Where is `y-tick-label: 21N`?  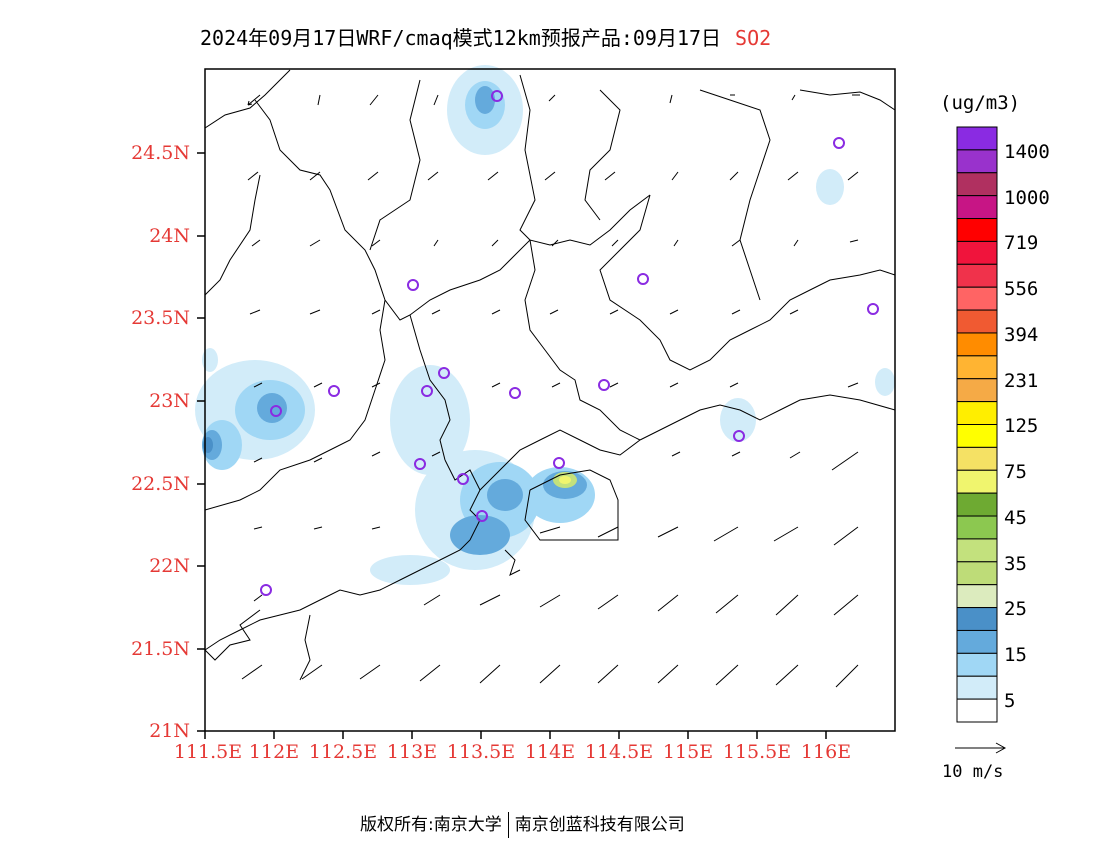
y-tick-label: 21N is located at coordinates (169, 731).